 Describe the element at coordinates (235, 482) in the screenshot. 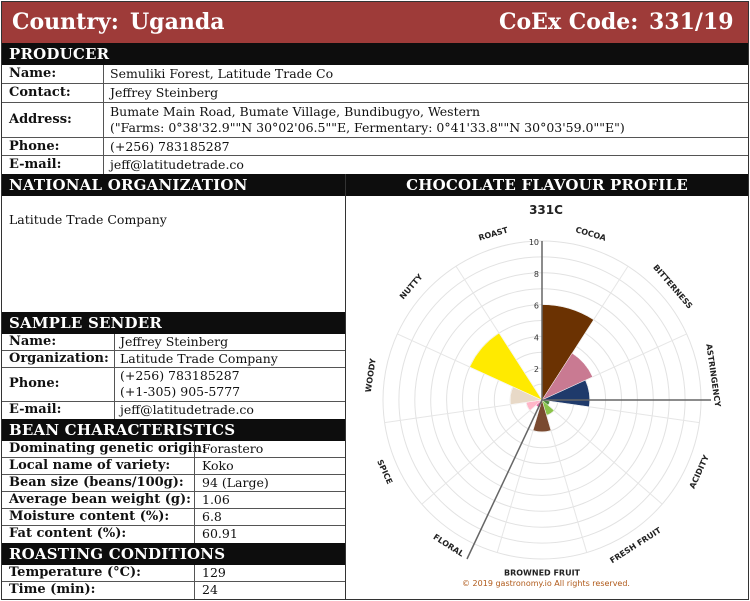

I see `bean-row-value: 94 (Large)` at that location.